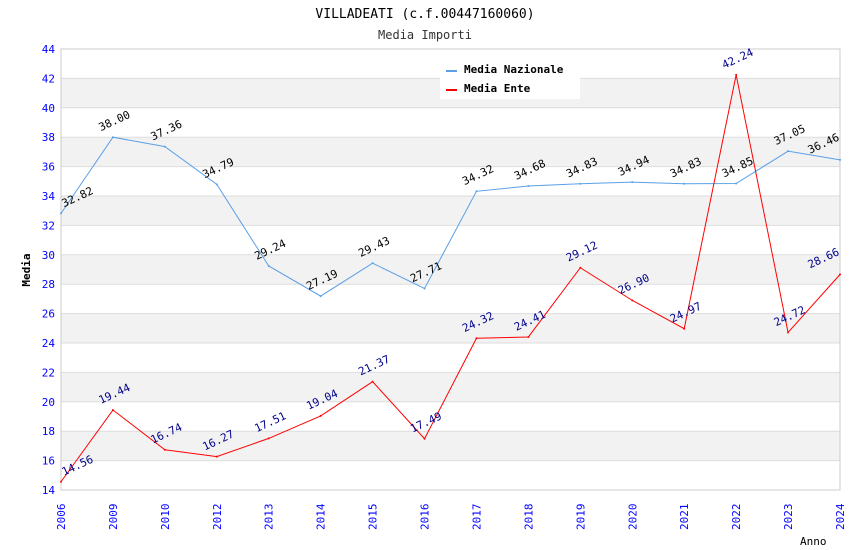 Image resolution: width=850 pixels, height=550 pixels. Describe the element at coordinates (813, 541) in the screenshot. I see `x-axis-label: Anno` at that location.